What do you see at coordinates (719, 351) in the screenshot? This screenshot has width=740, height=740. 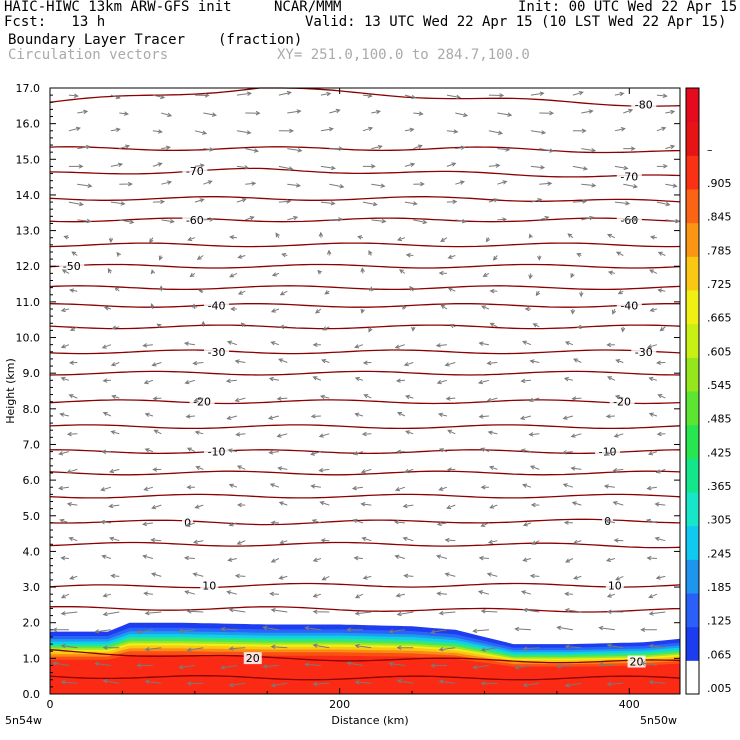 I see `colorbar-label: .605` at bounding box center [719, 351].